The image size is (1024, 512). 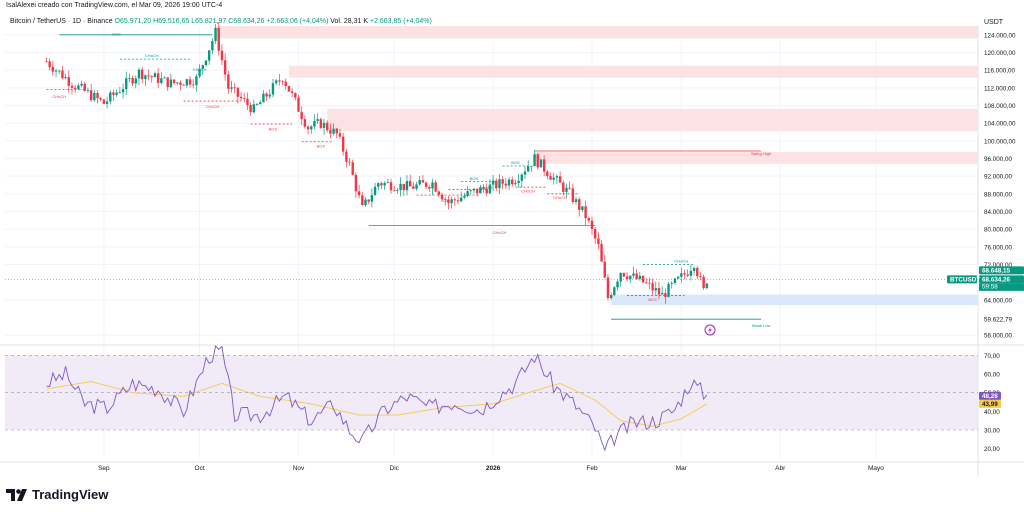 What do you see at coordinates (998, 159) in the screenshot?
I see `price-tick-label: 96.000,00` at bounding box center [998, 159].